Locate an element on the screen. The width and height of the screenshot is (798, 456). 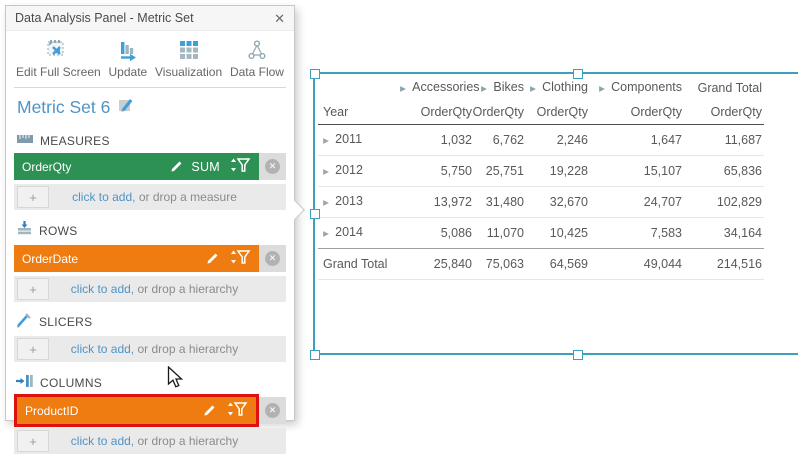
add-column-row: + click to add, or drop a hierarchy is located at coordinates (150, 441).